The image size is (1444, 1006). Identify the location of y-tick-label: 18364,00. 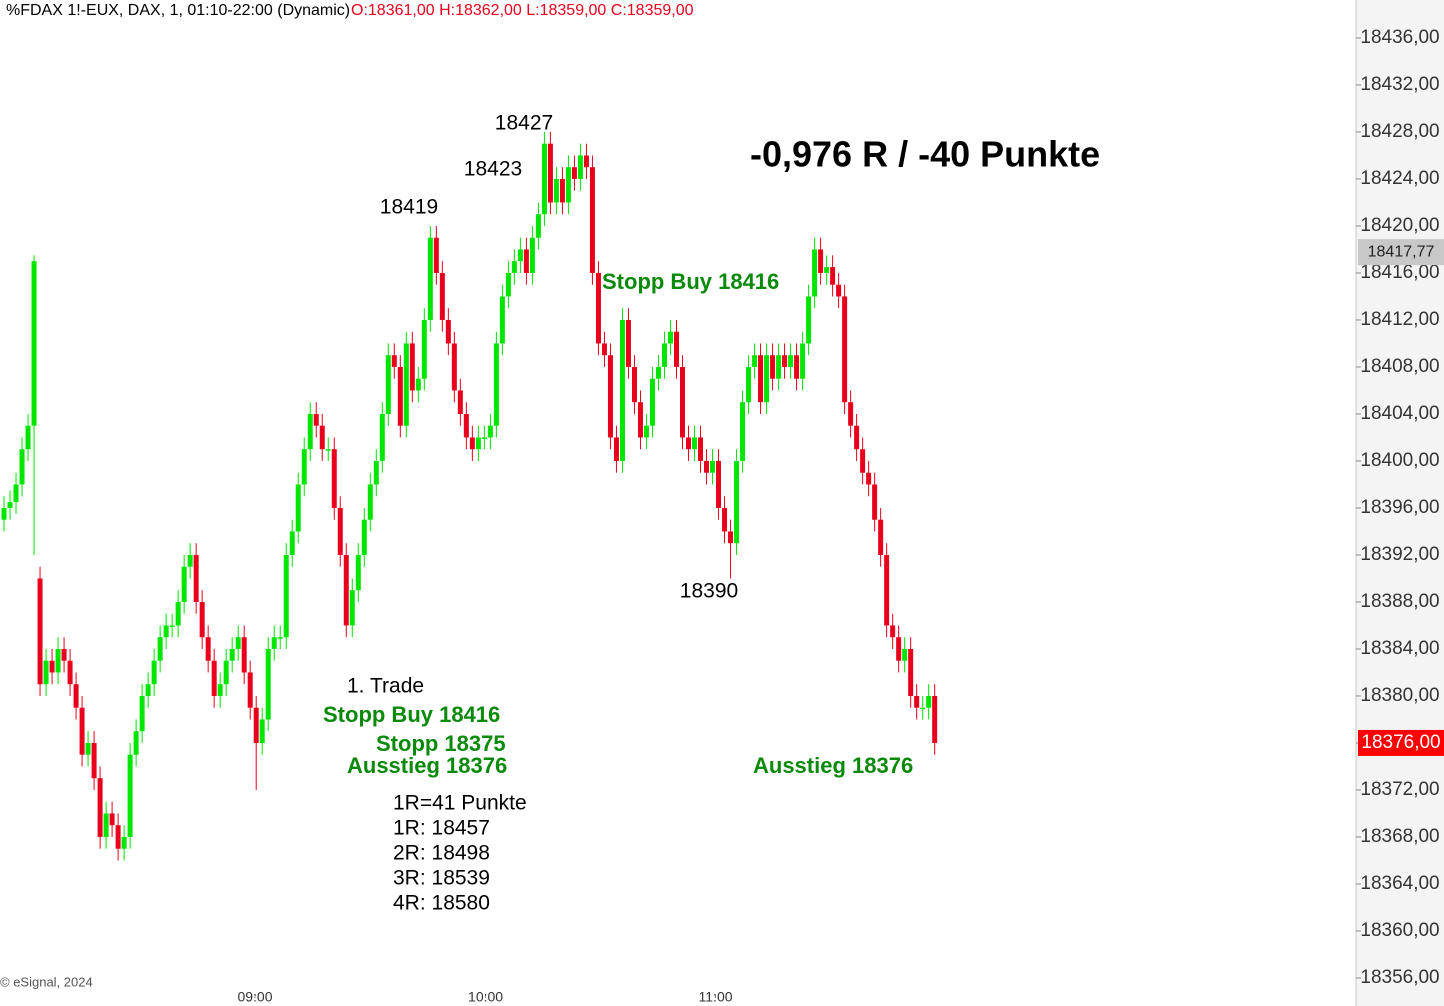
(1399, 883).